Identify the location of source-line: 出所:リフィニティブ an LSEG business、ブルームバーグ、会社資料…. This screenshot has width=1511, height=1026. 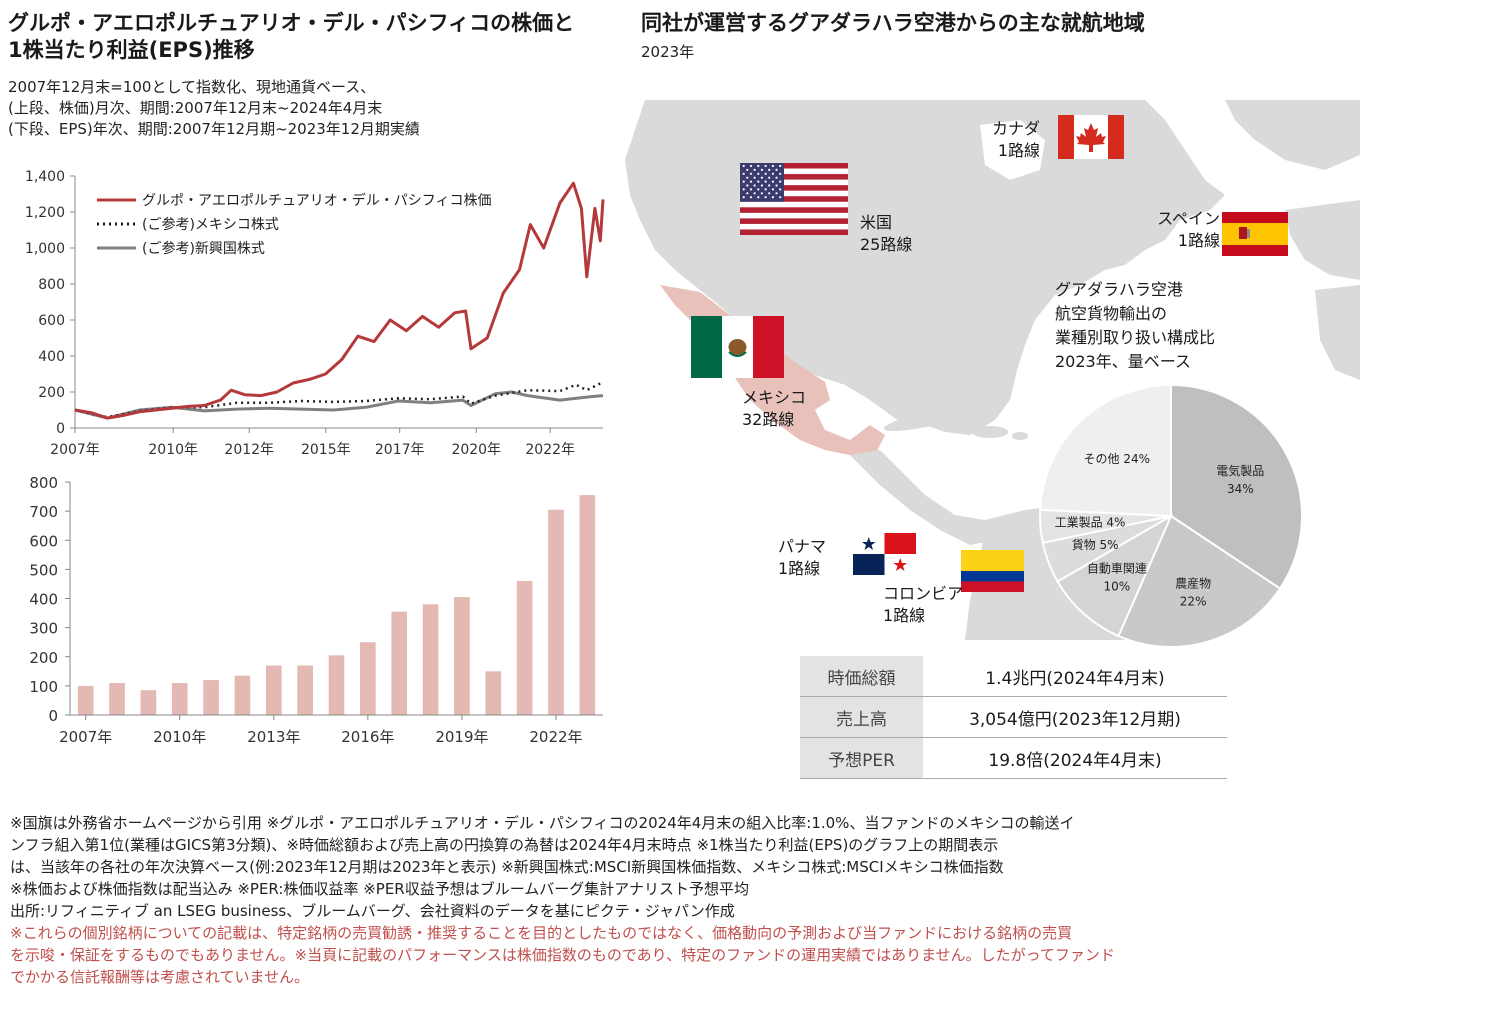
(372, 911).